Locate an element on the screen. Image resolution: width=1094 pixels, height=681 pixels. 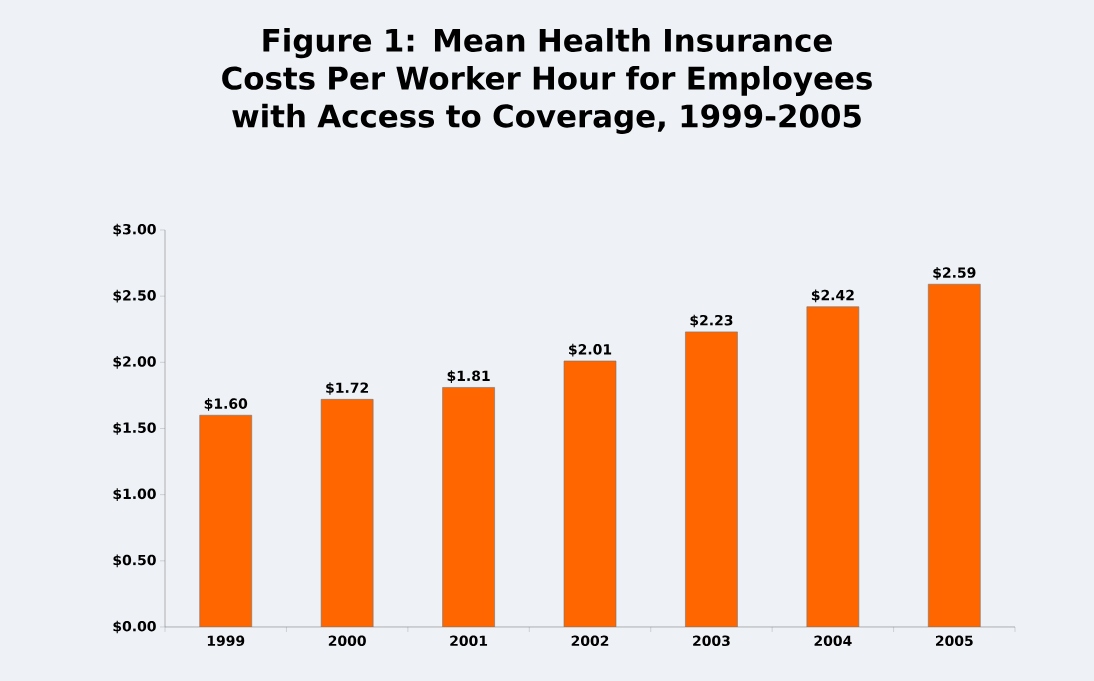
data-label: $2.42 is located at coordinates (832, 296).